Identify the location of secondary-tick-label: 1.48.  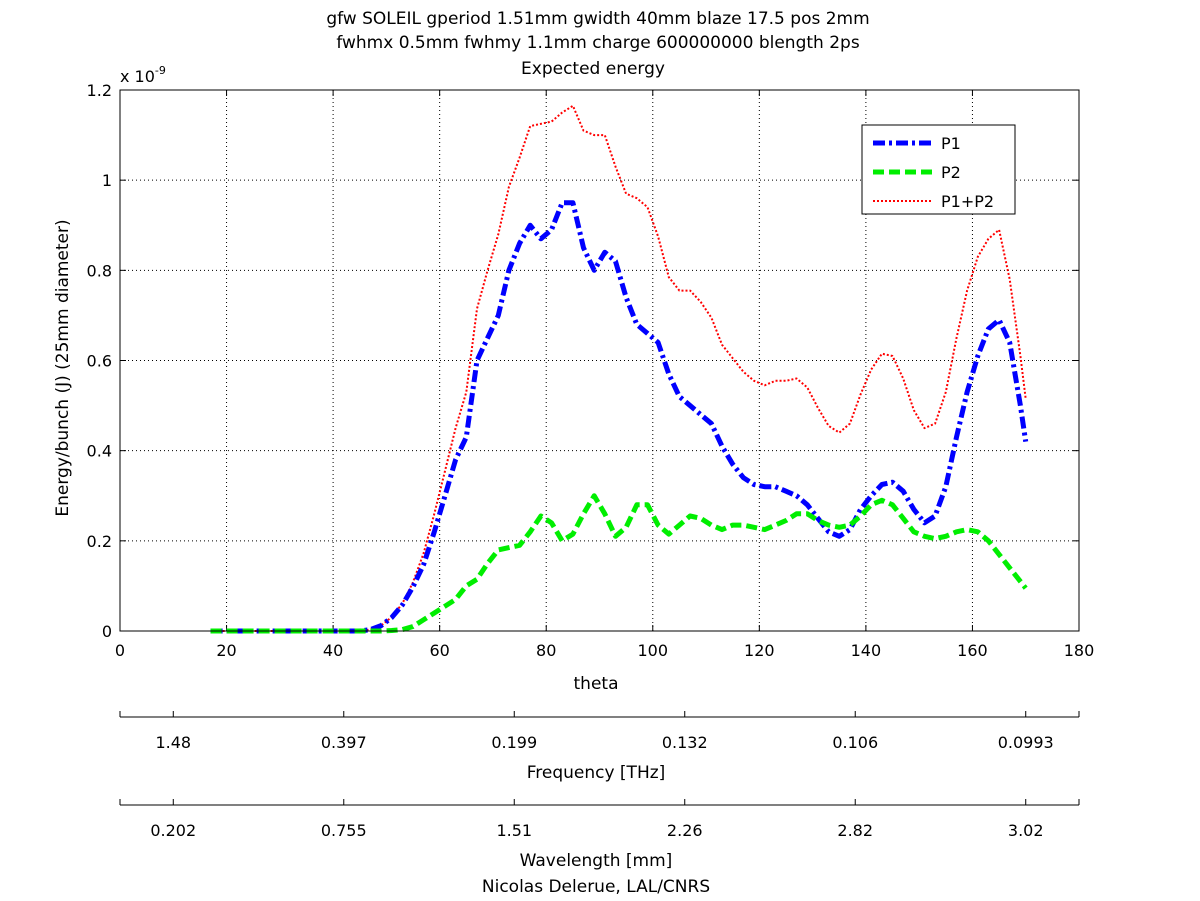
(173, 742).